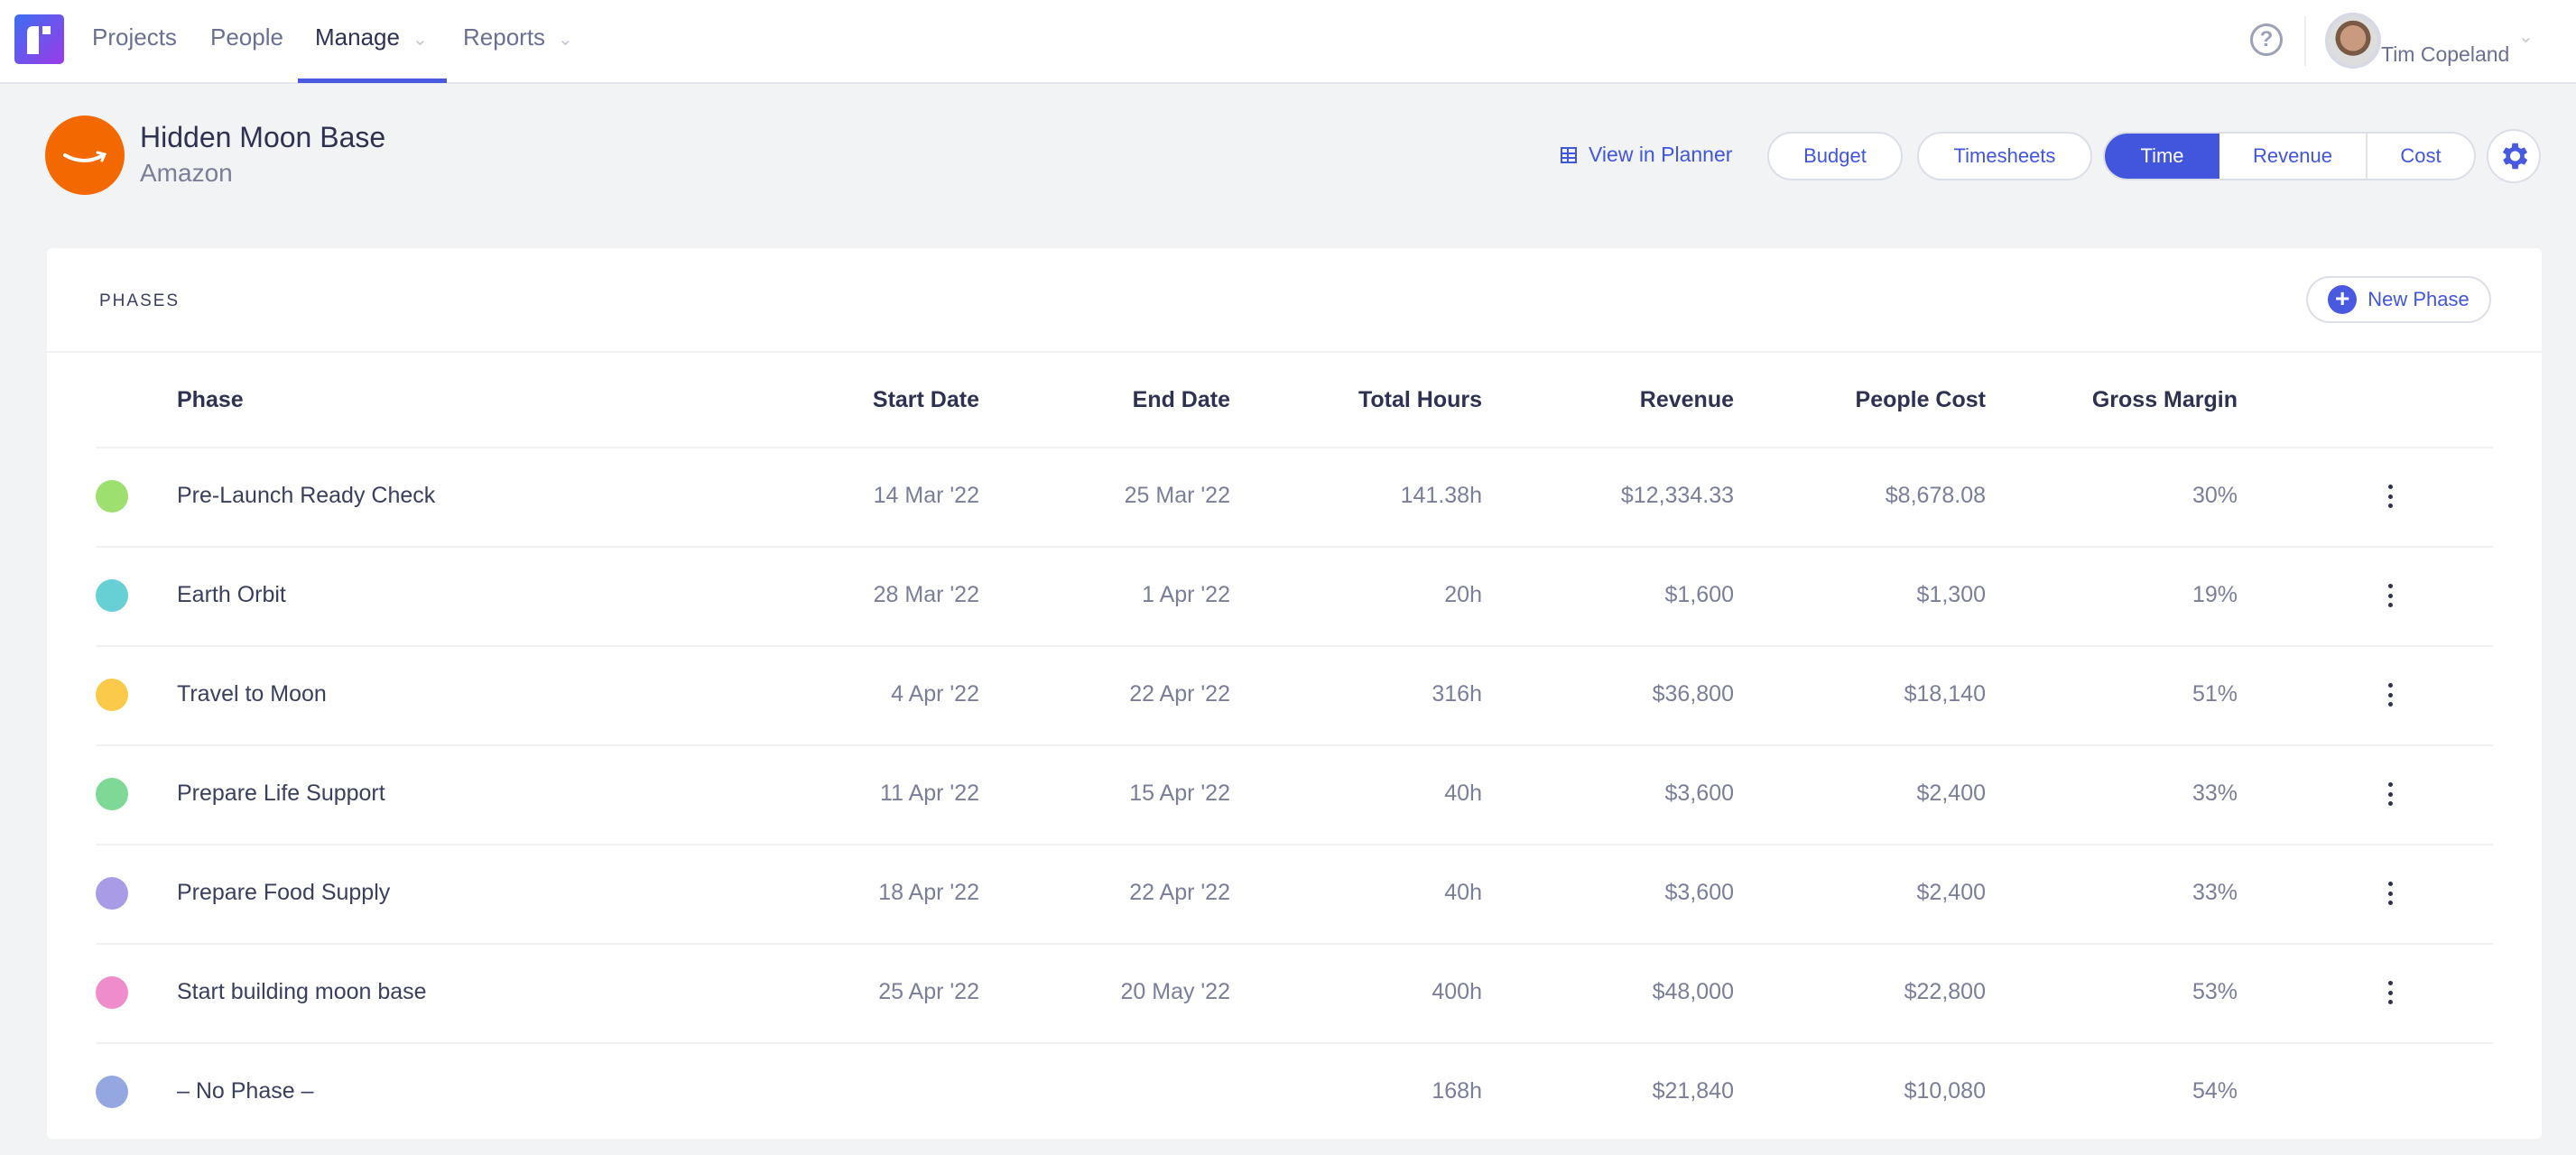 The height and width of the screenshot is (1155, 2576). Describe the element at coordinates (1179, 892) in the screenshot. I see `cell-end: 22 Apr '22` at that location.